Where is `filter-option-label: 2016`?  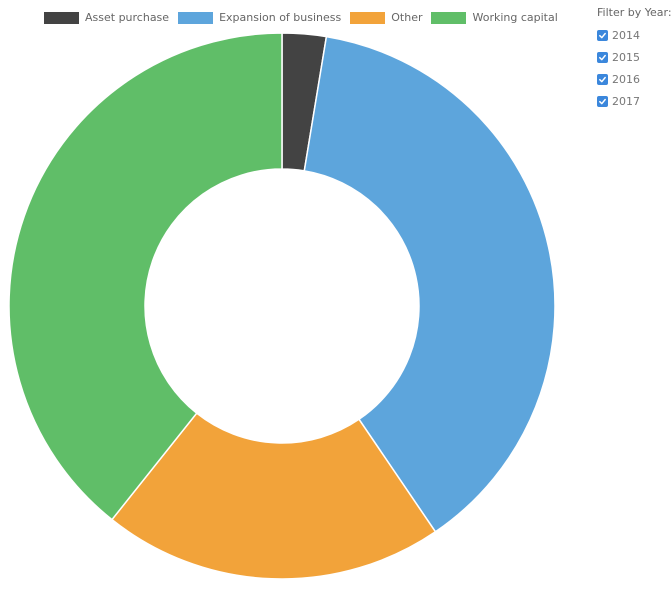 filter-option-label: 2016 is located at coordinates (626, 79).